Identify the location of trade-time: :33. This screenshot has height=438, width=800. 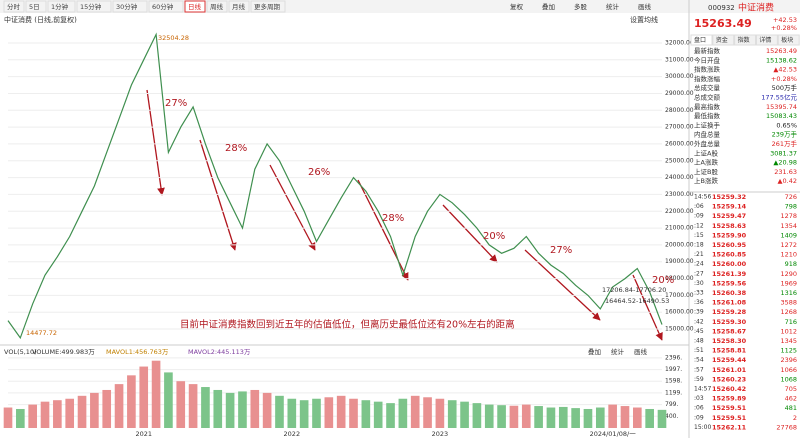
(699, 293).